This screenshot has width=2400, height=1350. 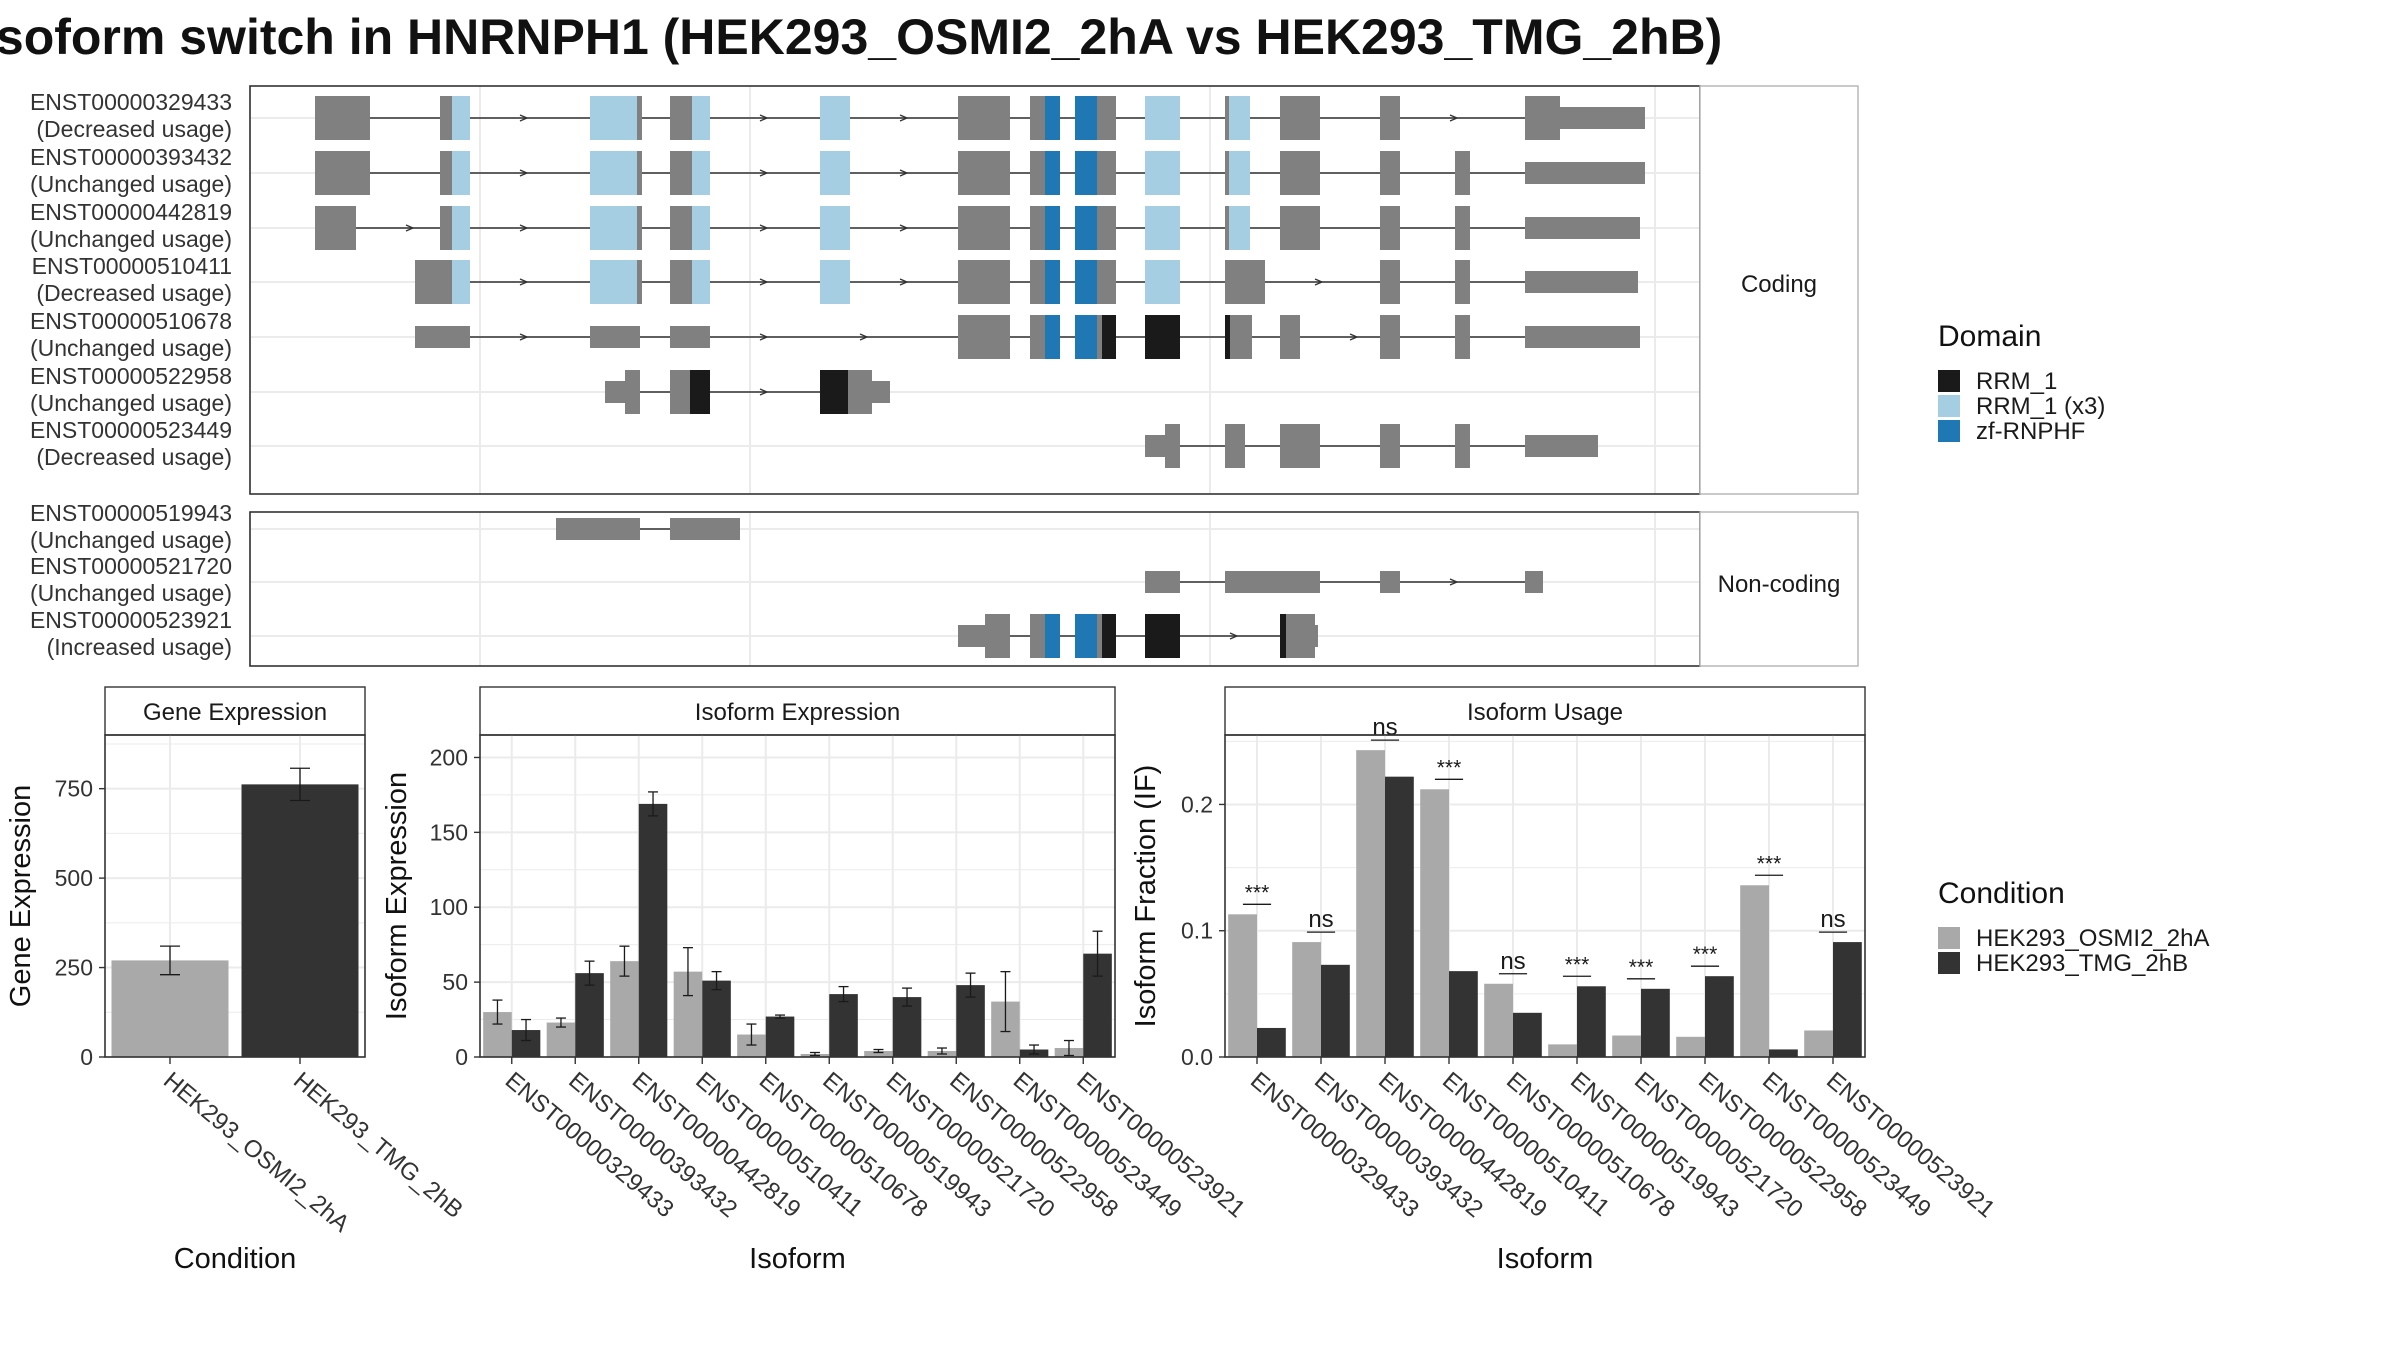 What do you see at coordinates (1779, 290) in the screenshot?
I see `facet-strip` at bounding box center [1779, 290].